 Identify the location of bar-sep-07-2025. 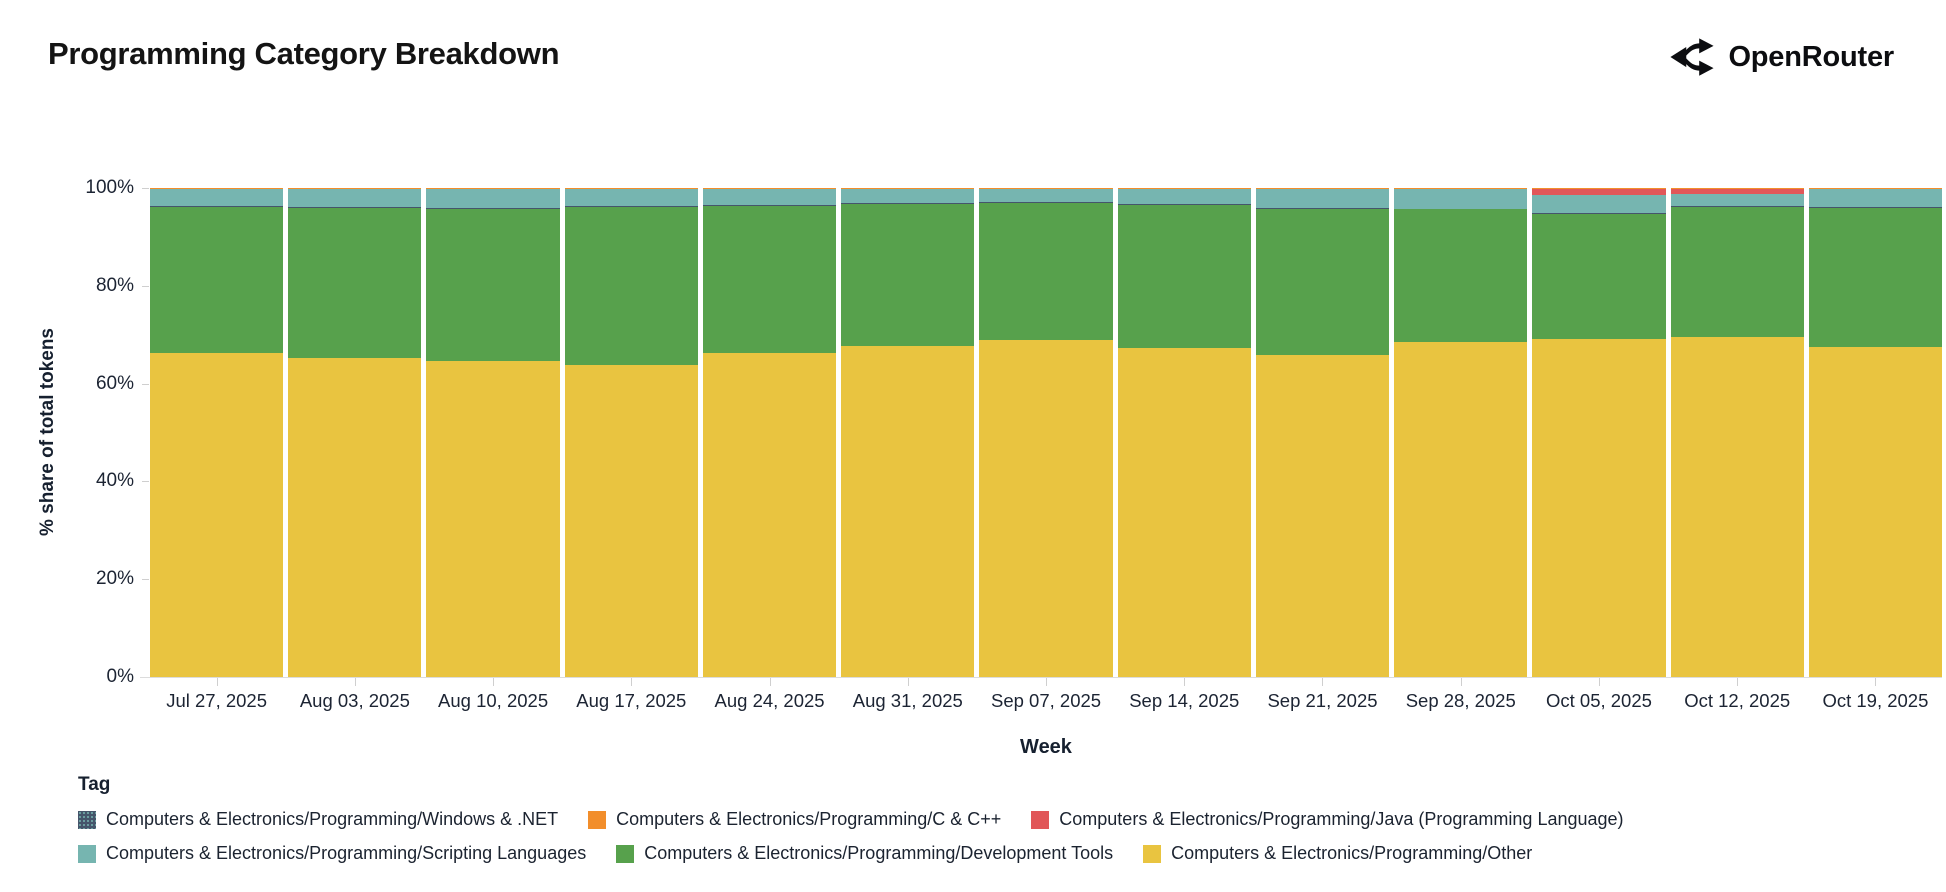
(1046, 432).